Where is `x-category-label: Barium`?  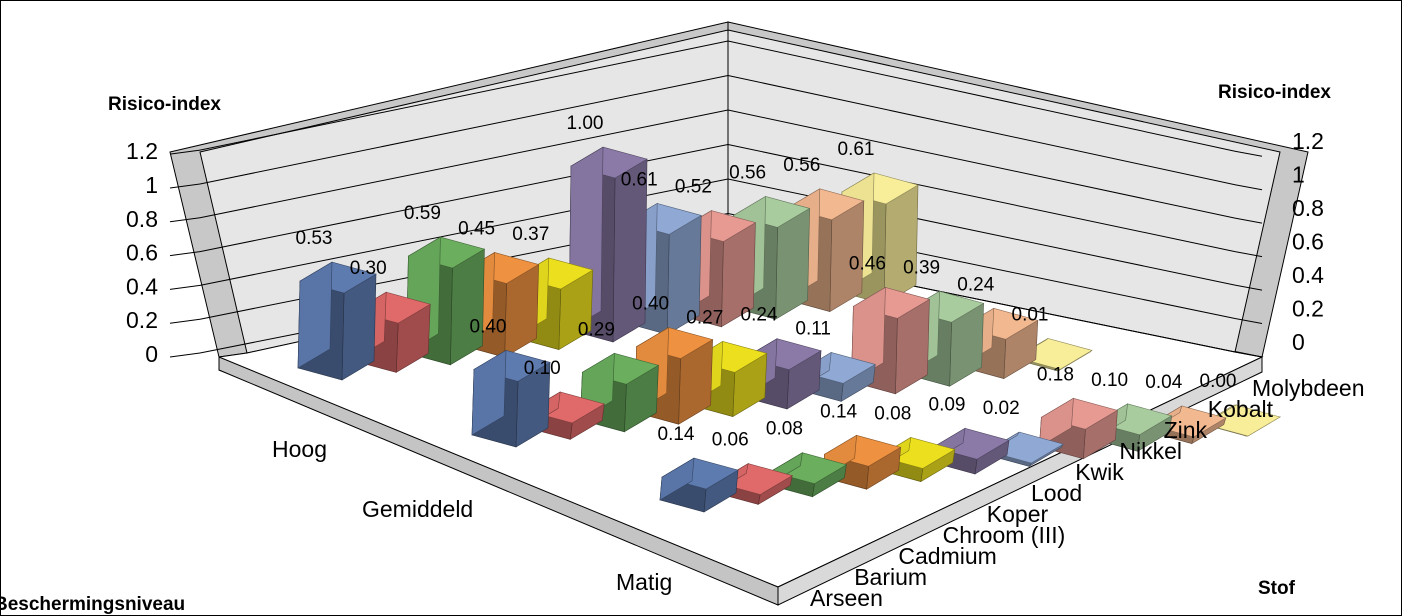
x-category-label: Barium is located at coordinates (890, 577).